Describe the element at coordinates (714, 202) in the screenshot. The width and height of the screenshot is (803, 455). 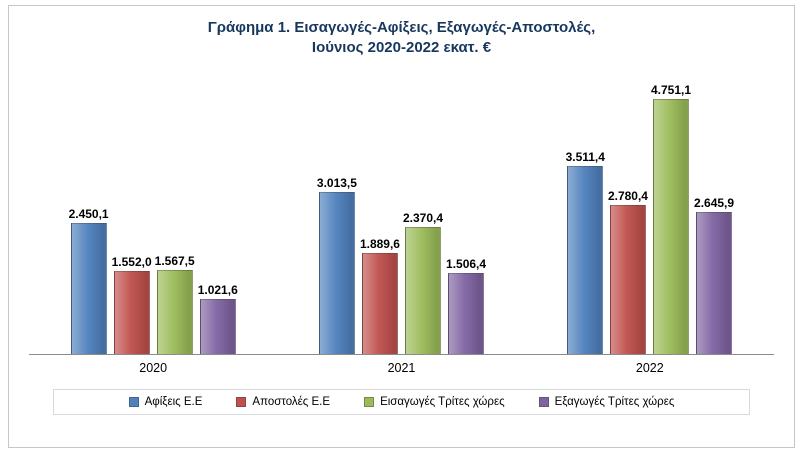
I see `bar-value-label: 2.645,9` at that location.